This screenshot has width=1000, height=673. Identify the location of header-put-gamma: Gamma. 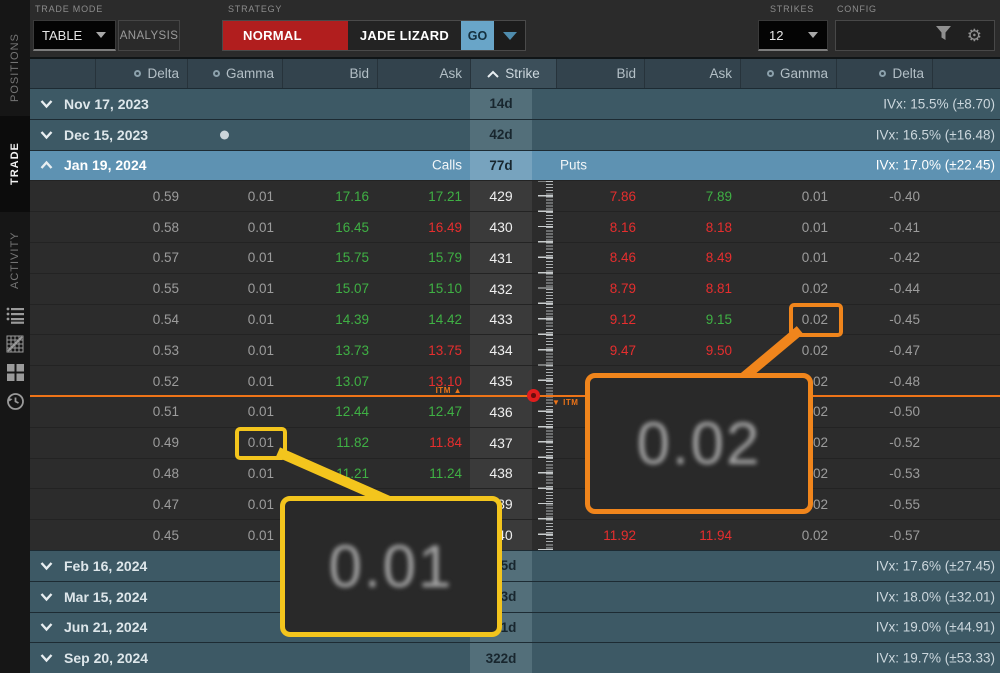
(788, 73).